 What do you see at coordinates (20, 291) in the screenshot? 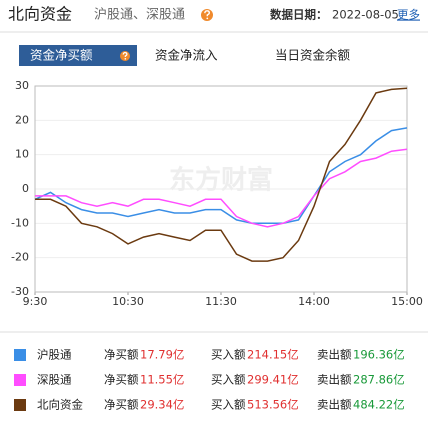
I see `y-tick-label: -30` at bounding box center [20, 291].